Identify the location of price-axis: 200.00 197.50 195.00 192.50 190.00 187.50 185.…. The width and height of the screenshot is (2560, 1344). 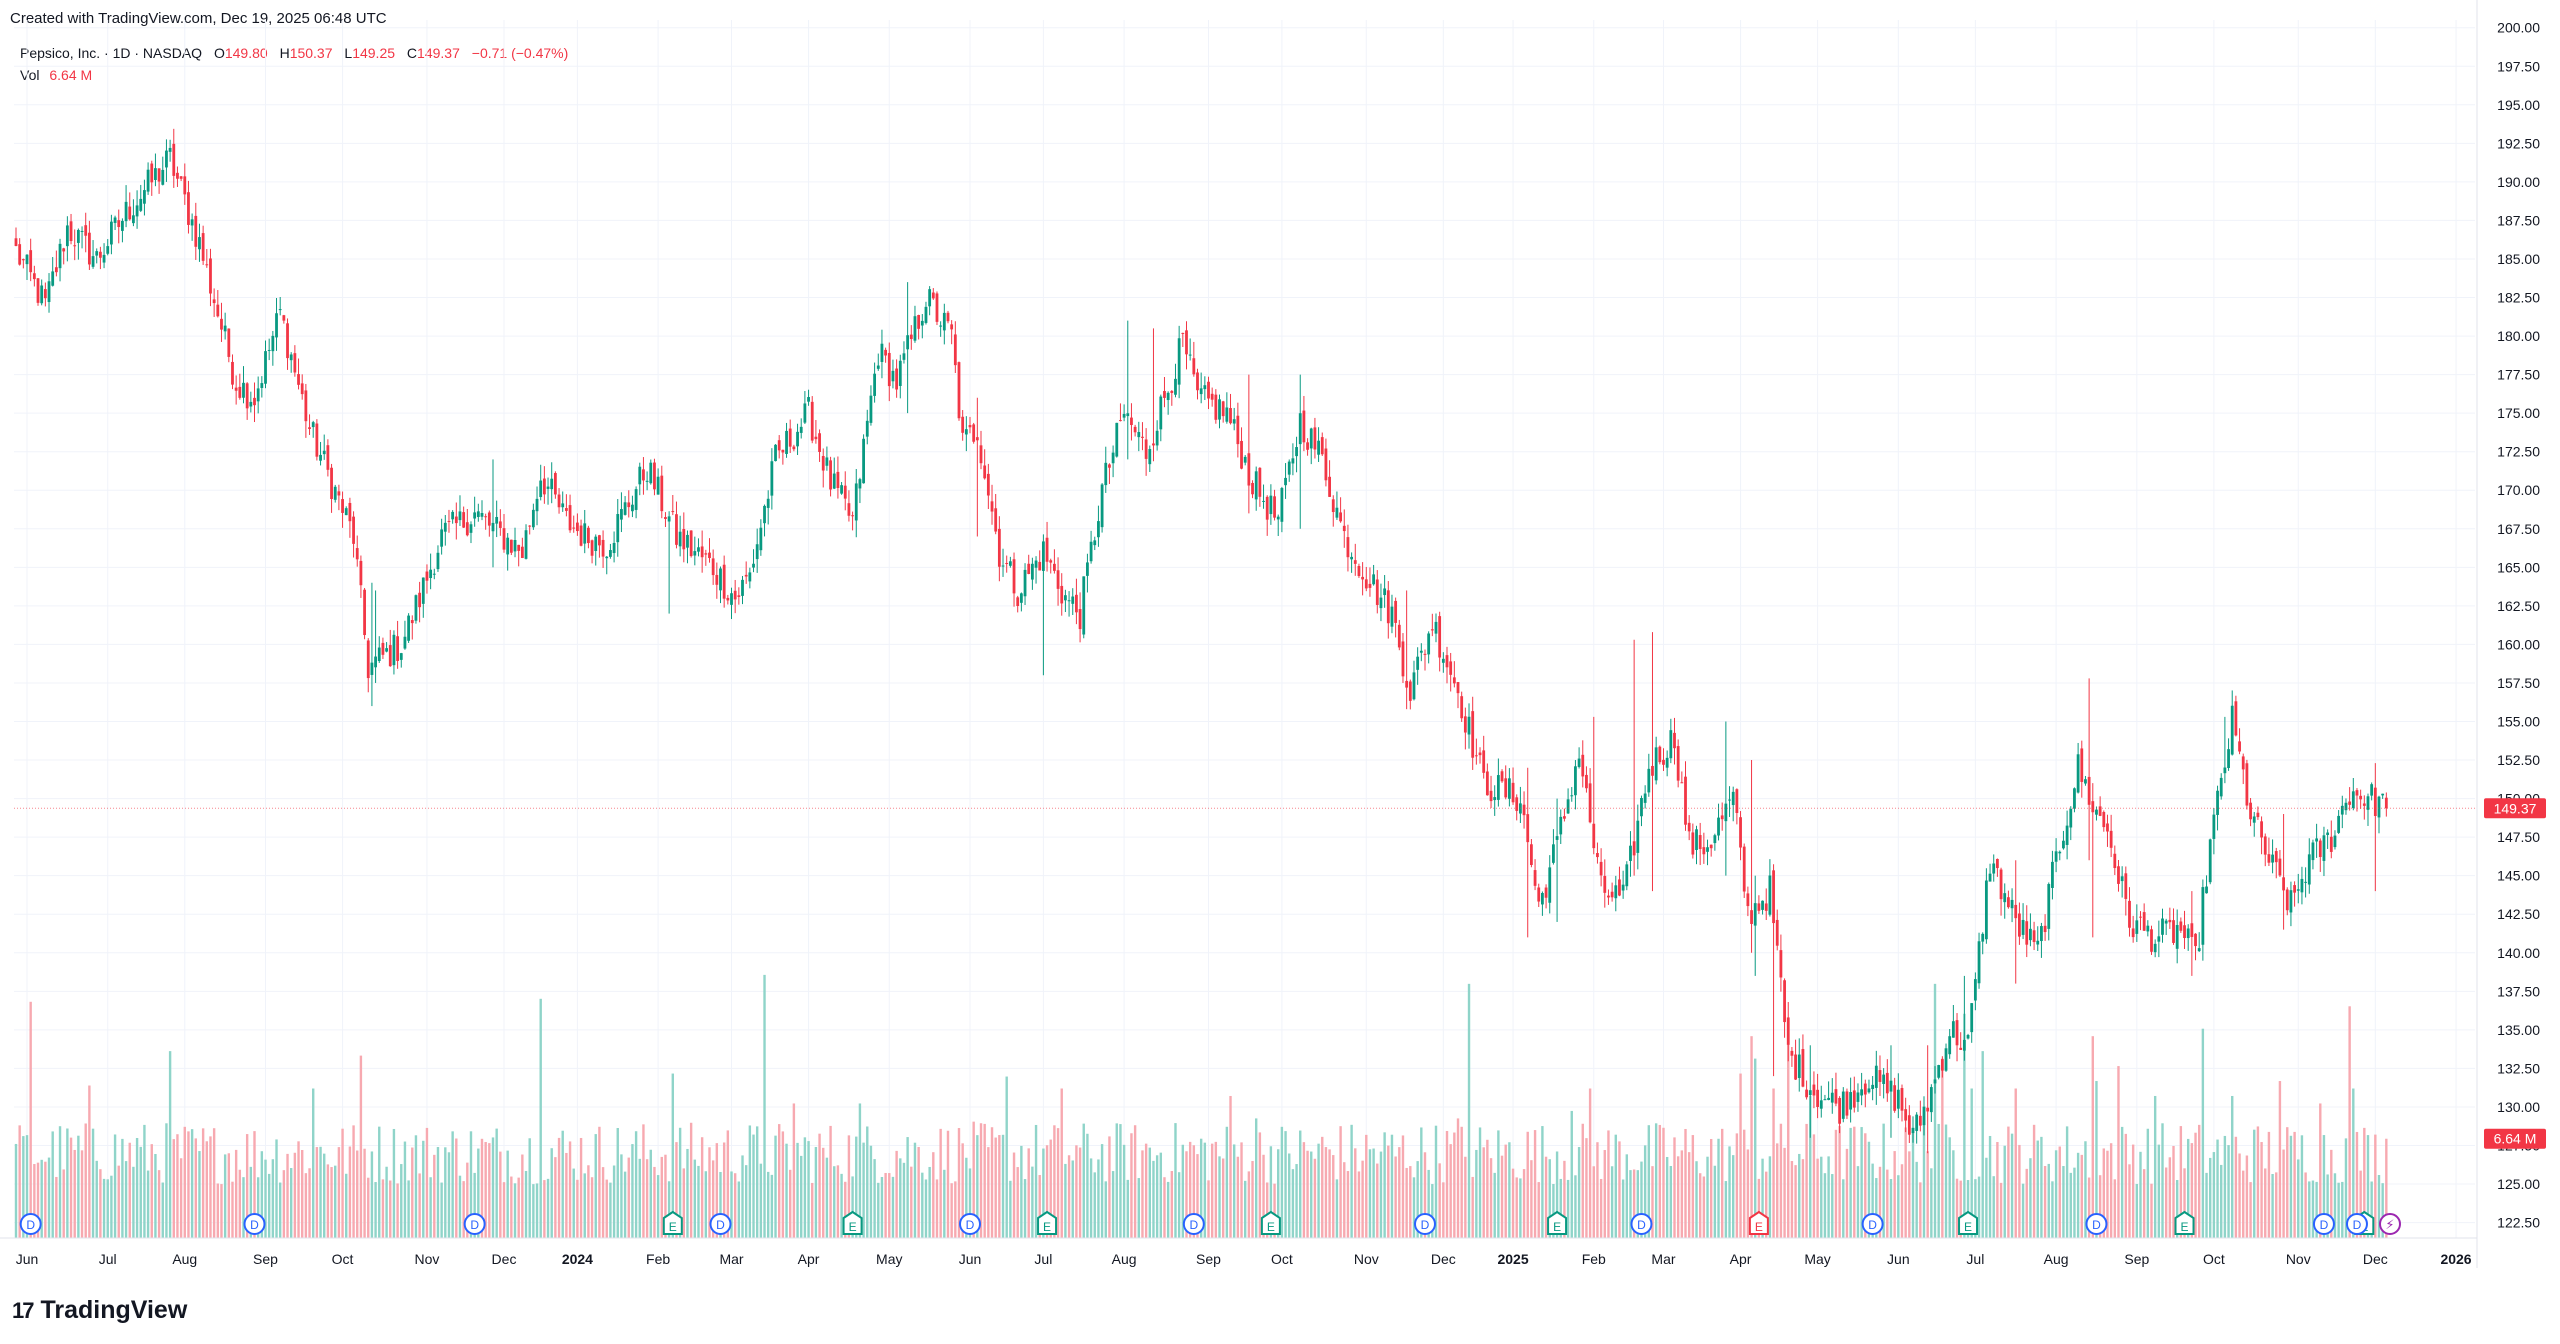
(2511, 634).